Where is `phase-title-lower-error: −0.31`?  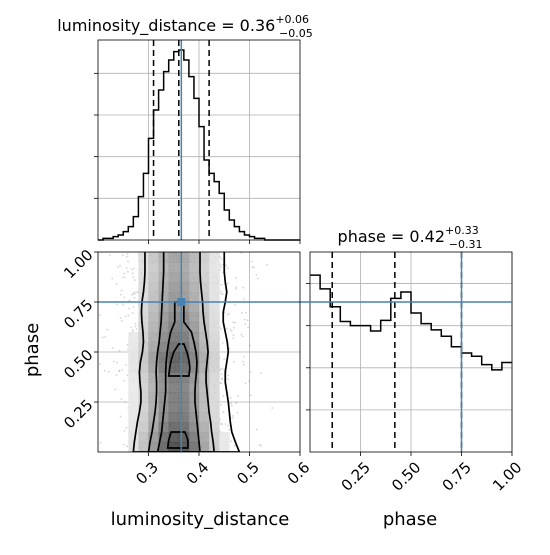 phase-title-lower-error: −0.31 is located at coordinates (466, 244).